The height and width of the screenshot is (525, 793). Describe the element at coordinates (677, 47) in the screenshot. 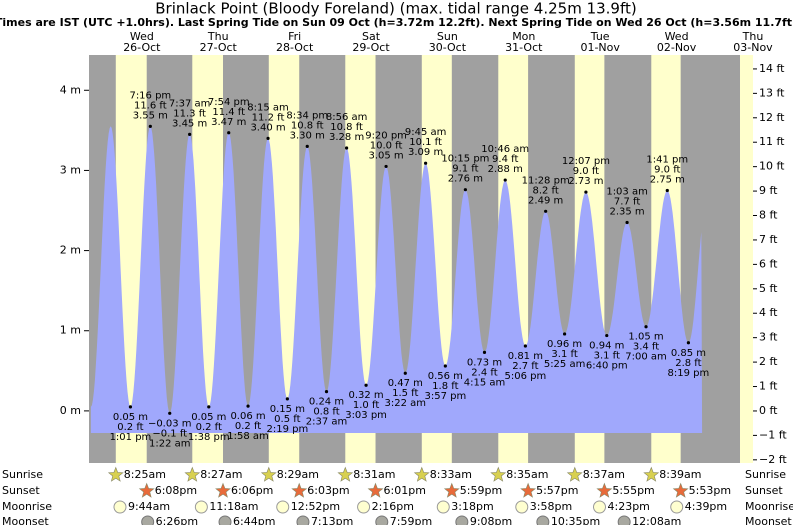

I see `day-date: 02-Nov` at that location.